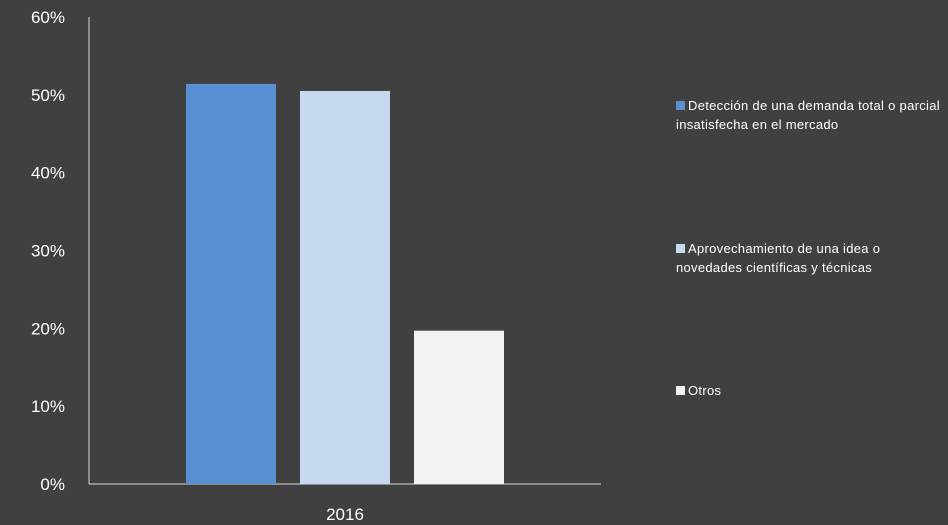  What do you see at coordinates (48, 173) in the screenshot?
I see `y-tick-label: 40%` at bounding box center [48, 173].